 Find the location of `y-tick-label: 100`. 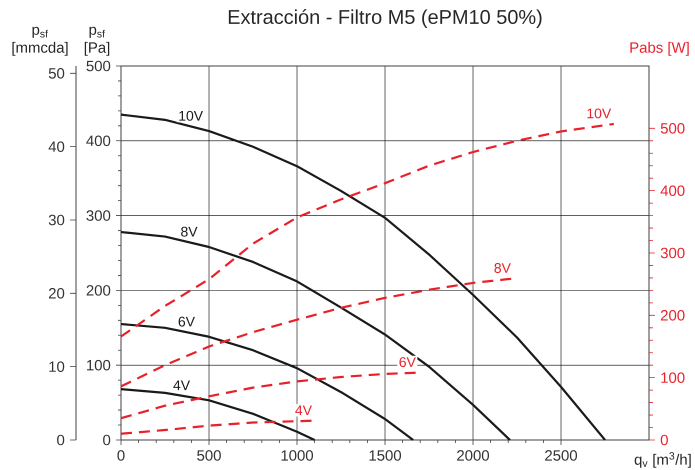

y-tick-label: 100 is located at coordinates (98, 365).